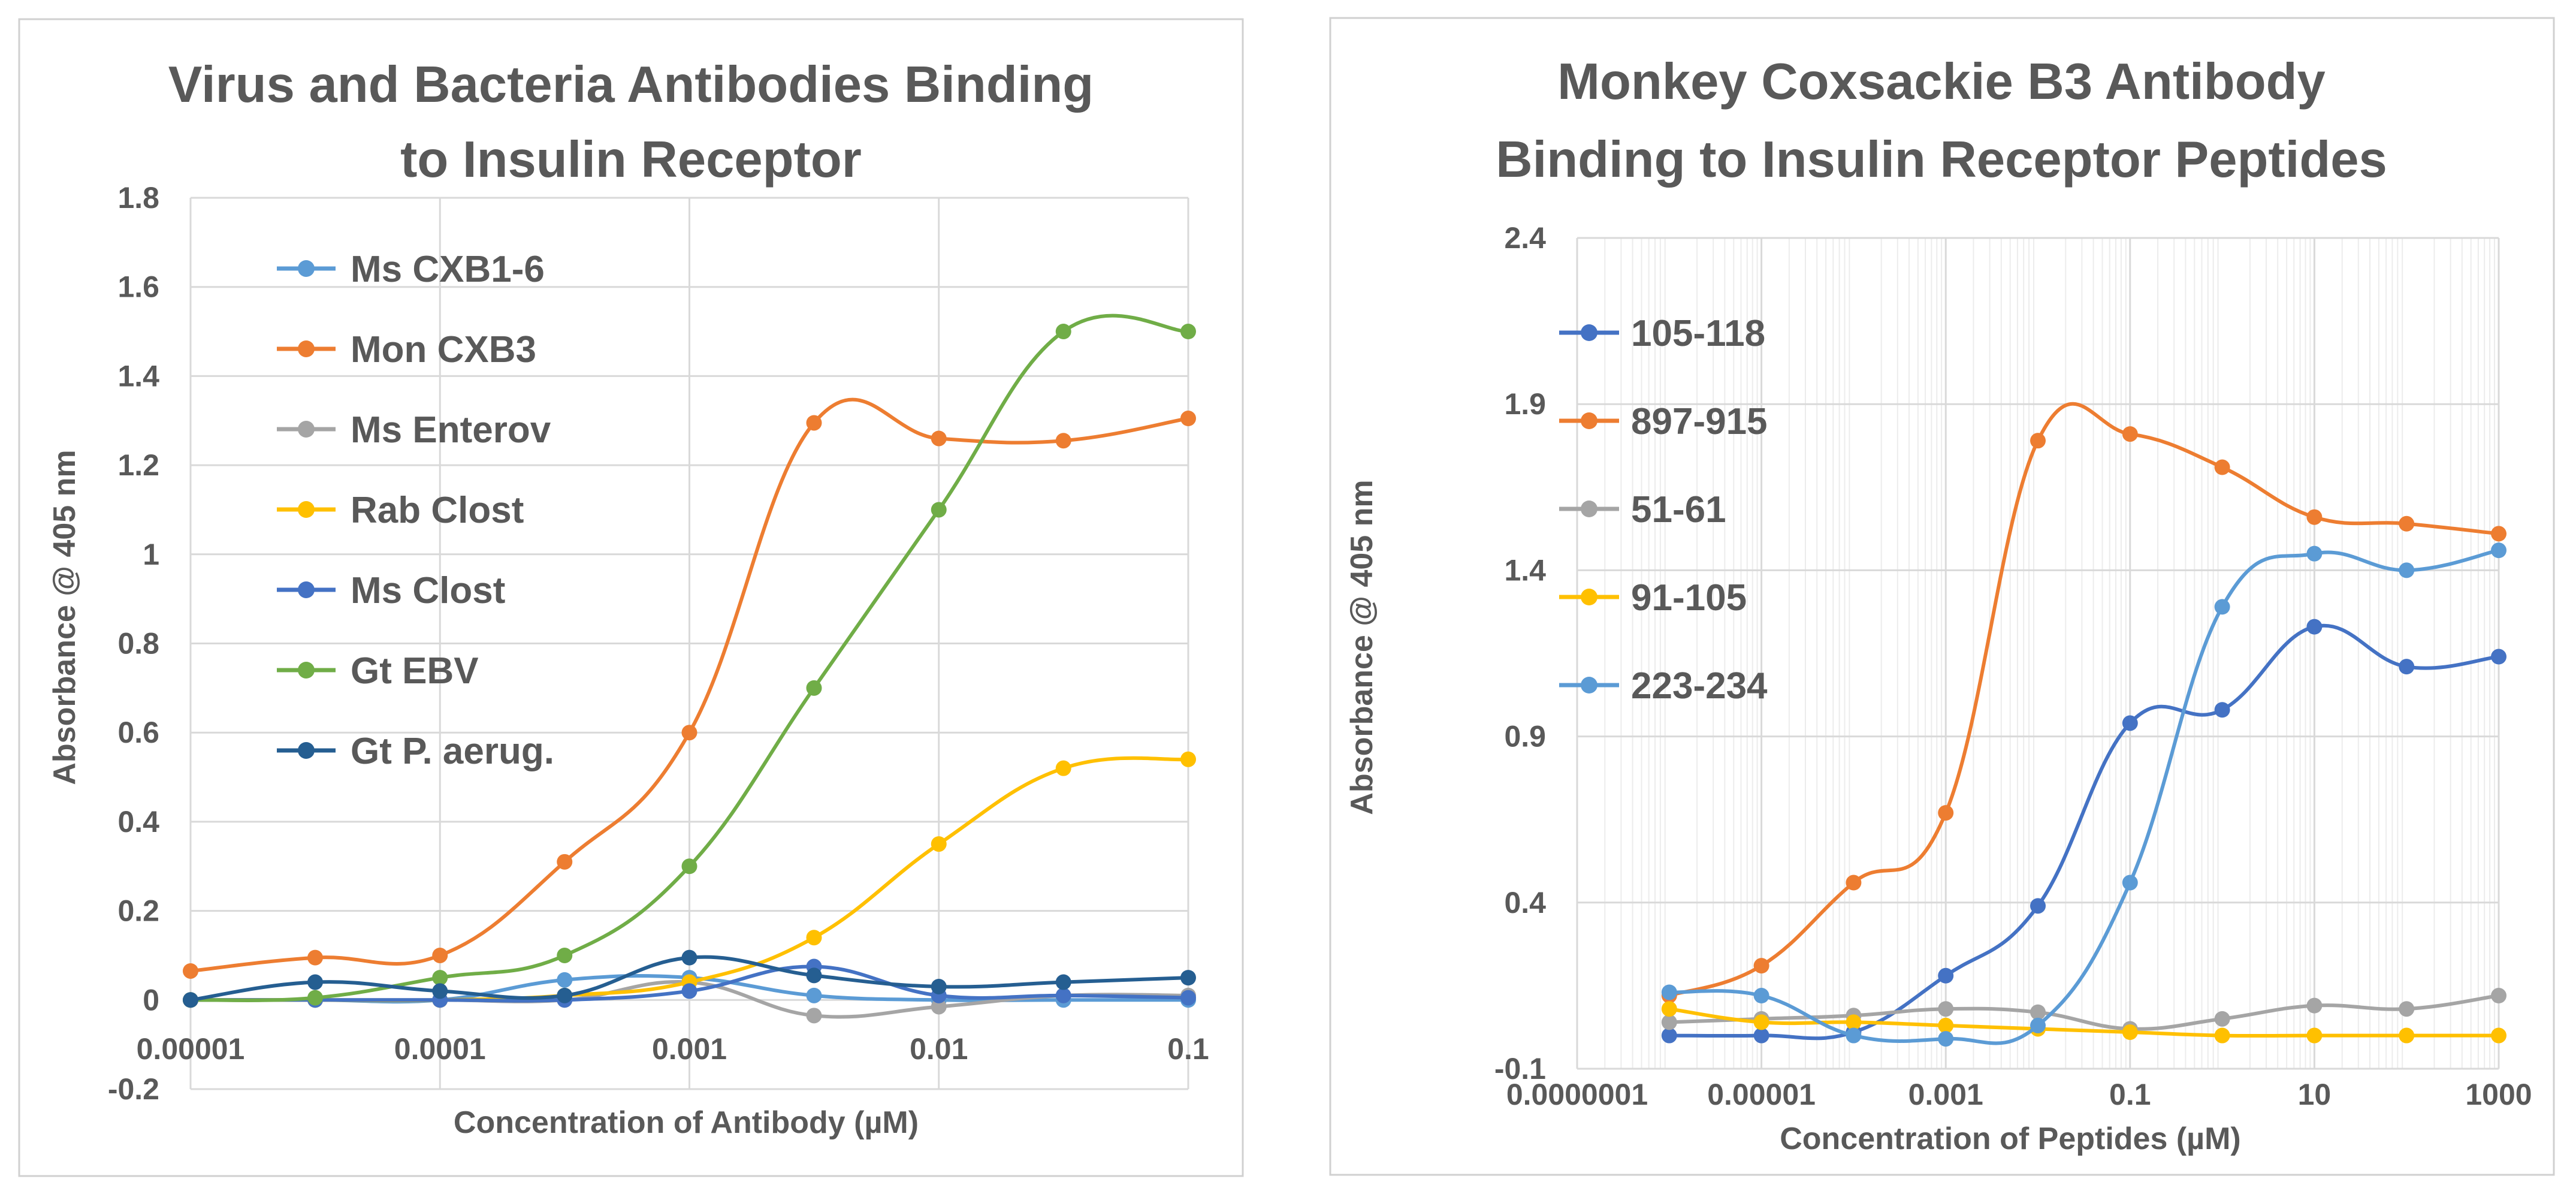 This screenshot has width=2576, height=1200. I want to click on x-tick-label: 0.0001, so click(440, 1049).